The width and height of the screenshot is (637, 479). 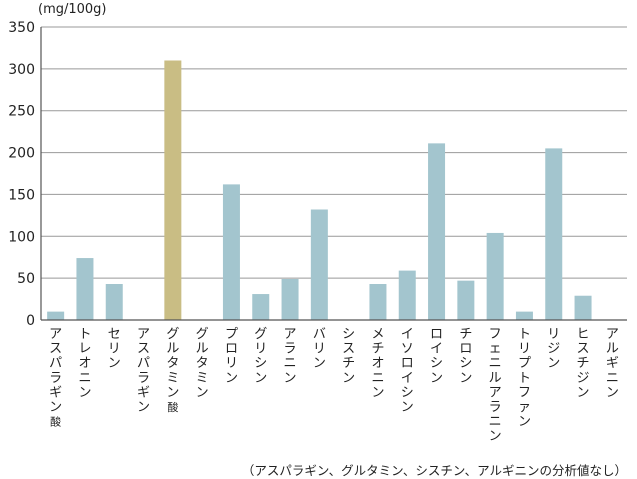 What do you see at coordinates (407, 371) in the screenshot?
I see `category-label: イソロイシン` at bounding box center [407, 371].